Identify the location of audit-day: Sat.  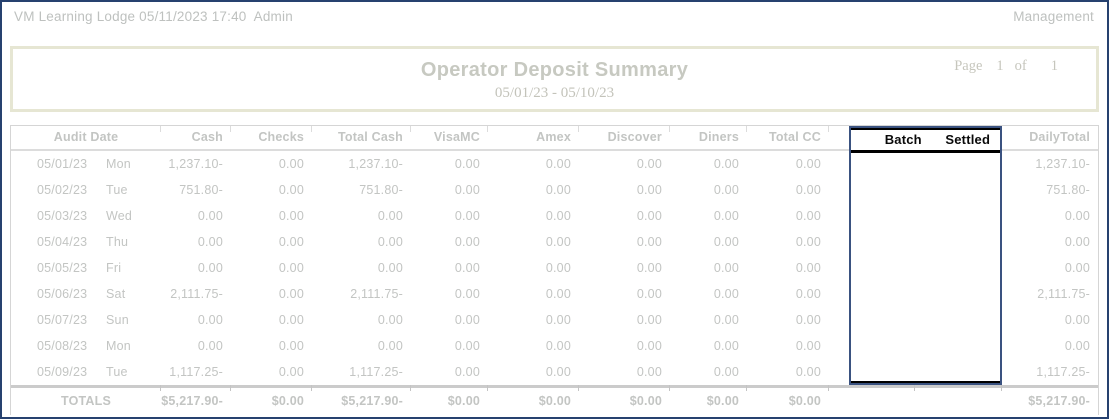
(116, 294).